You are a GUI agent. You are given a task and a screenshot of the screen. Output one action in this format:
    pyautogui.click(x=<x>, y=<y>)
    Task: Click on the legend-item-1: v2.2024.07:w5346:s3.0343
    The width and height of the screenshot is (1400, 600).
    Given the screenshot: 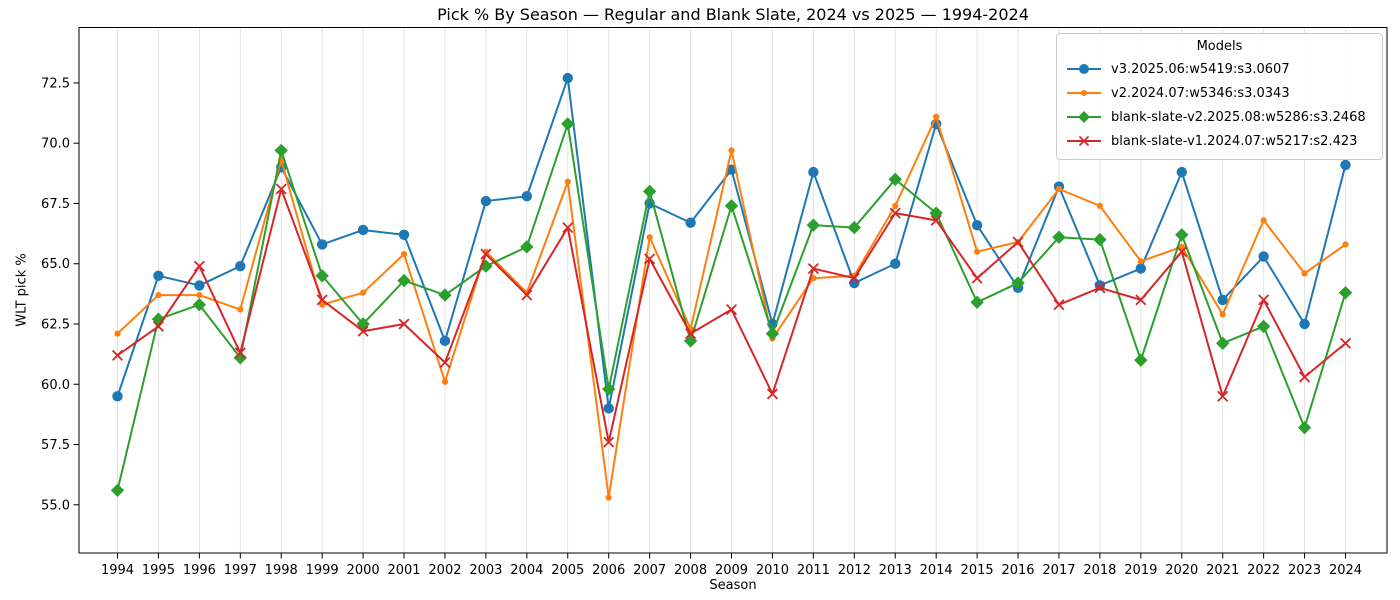 What is the action you would take?
    pyautogui.click(x=1219, y=93)
    